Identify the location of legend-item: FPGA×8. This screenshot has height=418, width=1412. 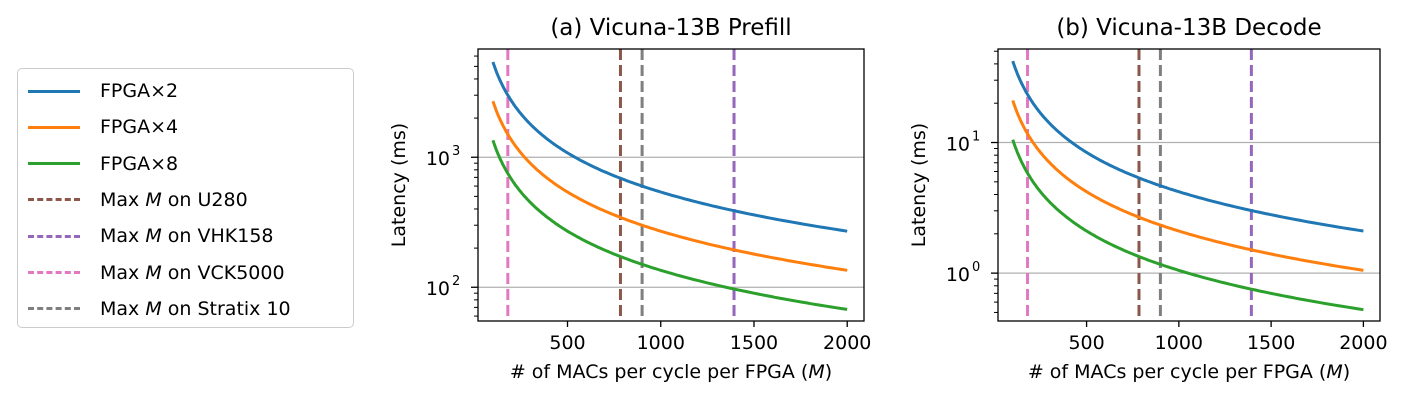
(103, 164).